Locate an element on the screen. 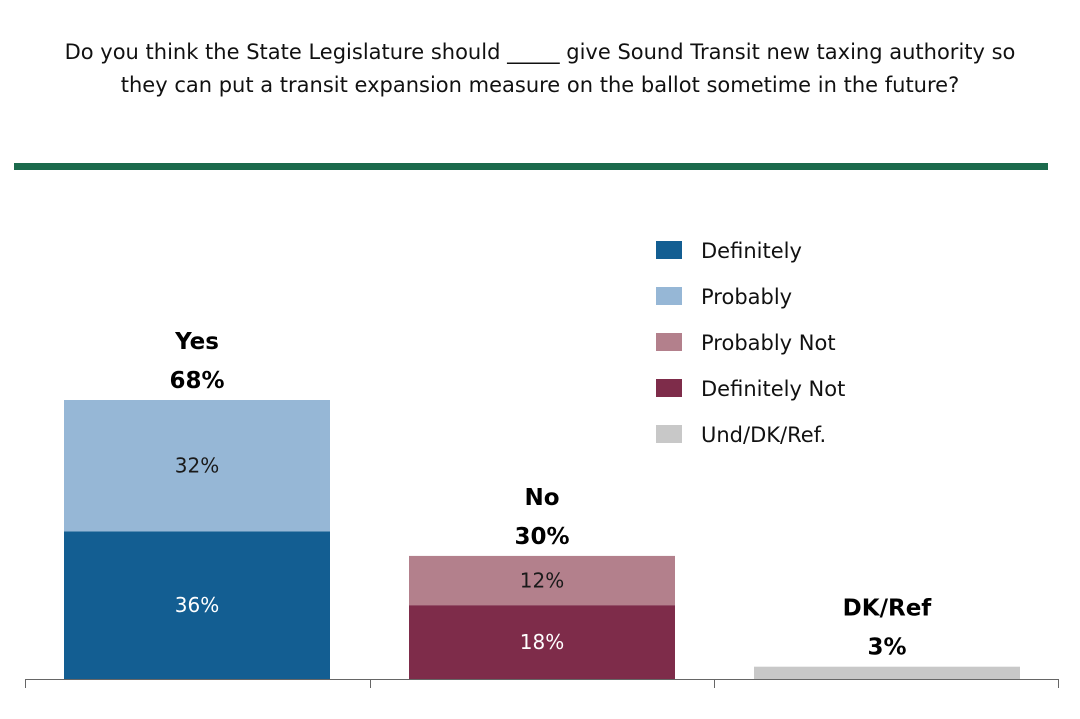 Image resolution: width=1080 pixels, height=719 pixels. legend-swatch-und-dk-ref is located at coordinates (669, 434).